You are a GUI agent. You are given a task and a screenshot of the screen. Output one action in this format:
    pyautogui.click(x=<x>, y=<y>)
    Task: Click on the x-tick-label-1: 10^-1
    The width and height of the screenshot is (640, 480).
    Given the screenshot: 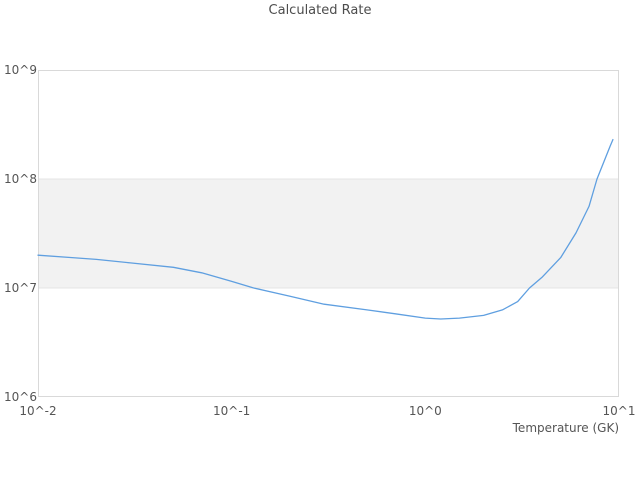 What is the action you would take?
    pyautogui.click(x=231, y=411)
    